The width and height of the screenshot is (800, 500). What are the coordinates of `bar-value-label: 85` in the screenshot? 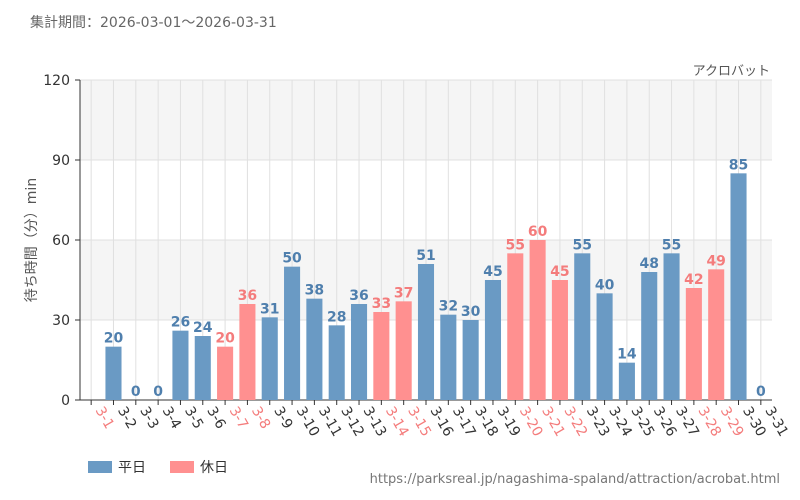 It's located at (738, 165).